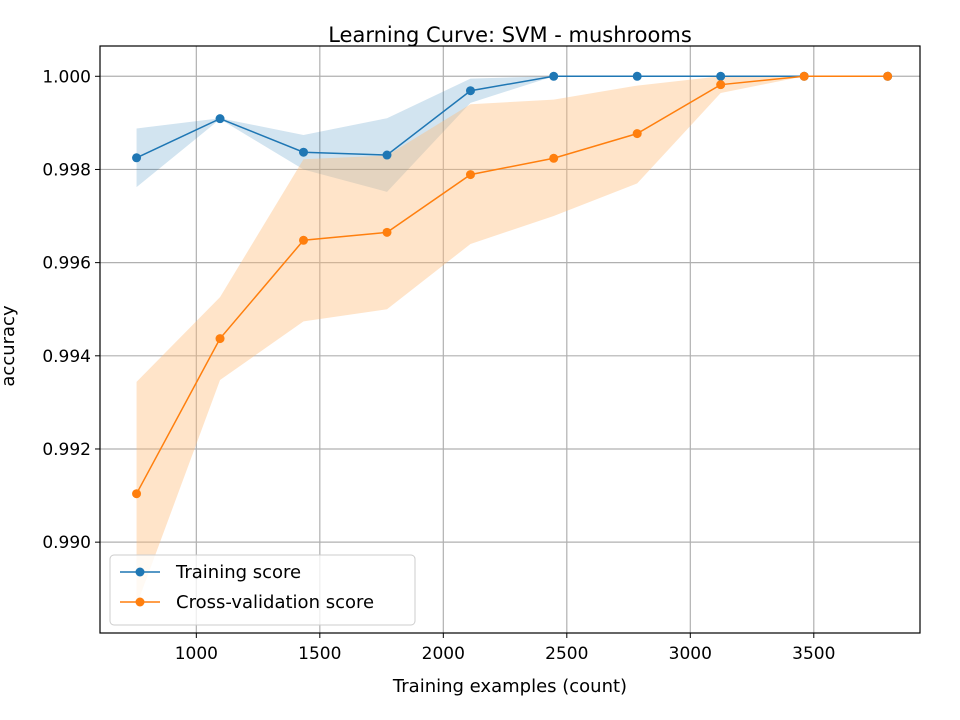 This screenshot has width=960, height=720. I want to click on y-axis-label: accuracy, so click(9, 346).